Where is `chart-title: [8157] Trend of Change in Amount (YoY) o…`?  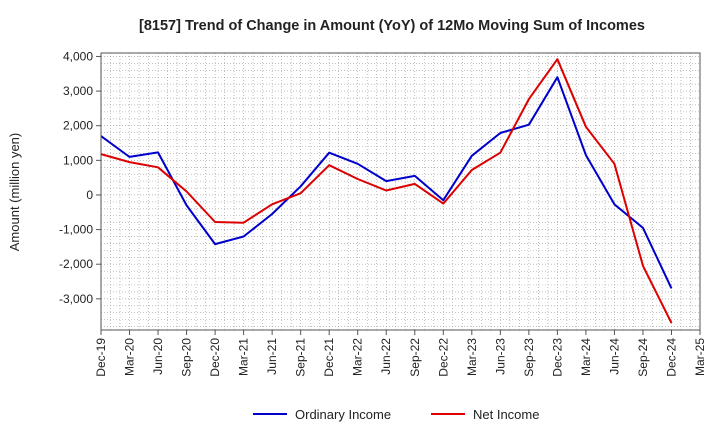
chart-title: [8157] Trend of Change in Amount (YoY) o… is located at coordinates (392, 26).